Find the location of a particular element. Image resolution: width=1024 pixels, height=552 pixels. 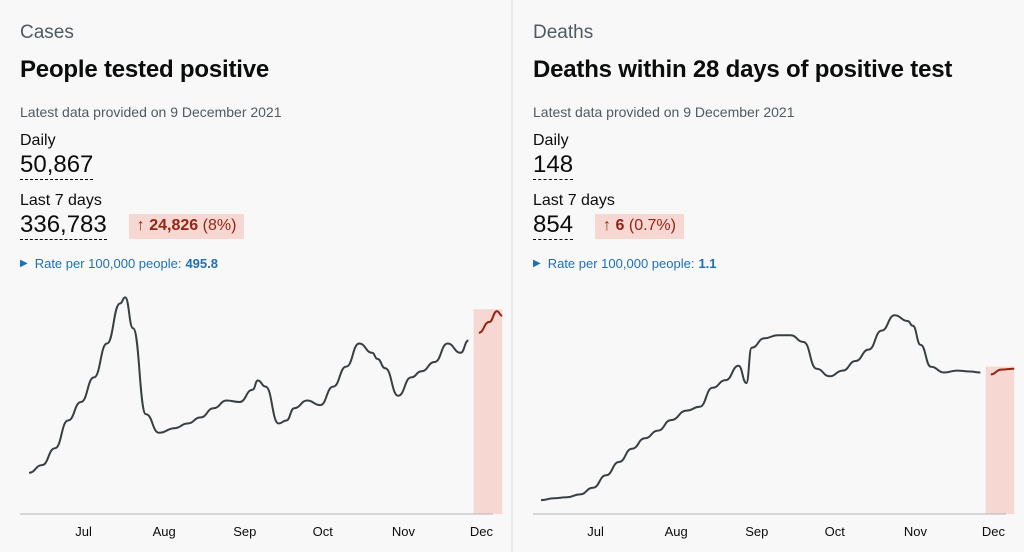

daily-value: 148 is located at coordinates (553, 165).